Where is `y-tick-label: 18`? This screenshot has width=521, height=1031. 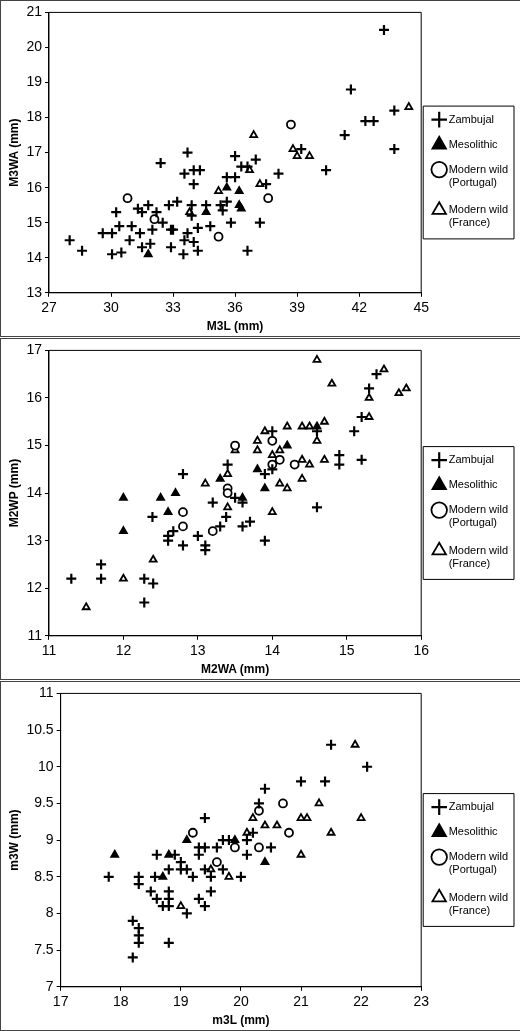 y-tick-label: 18 is located at coordinates (34, 116).